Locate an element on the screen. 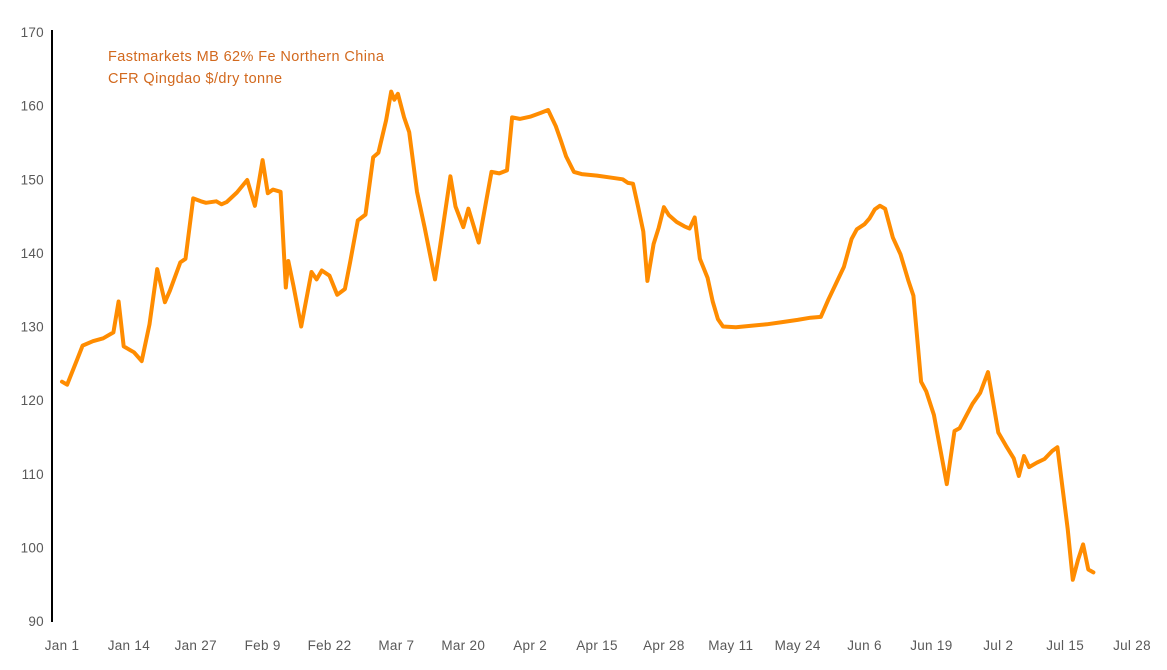 This screenshot has height=670, width=1167. x-axis-tick-label: Jan 1 is located at coordinates (62, 645).